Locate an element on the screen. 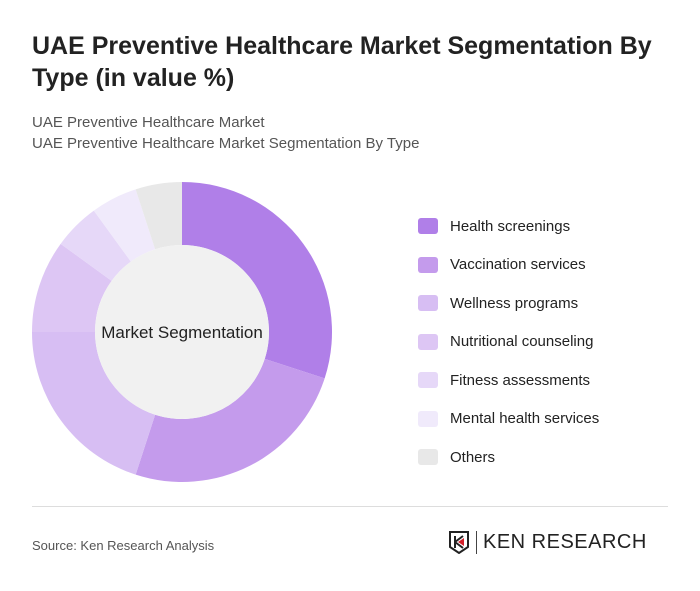 This screenshot has height=591, width=700. legend-label: Nutritional counseling is located at coordinates (522, 342).